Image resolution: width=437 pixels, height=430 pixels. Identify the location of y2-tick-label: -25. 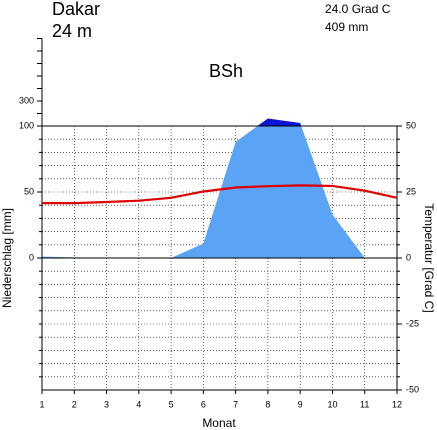
(412, 323).